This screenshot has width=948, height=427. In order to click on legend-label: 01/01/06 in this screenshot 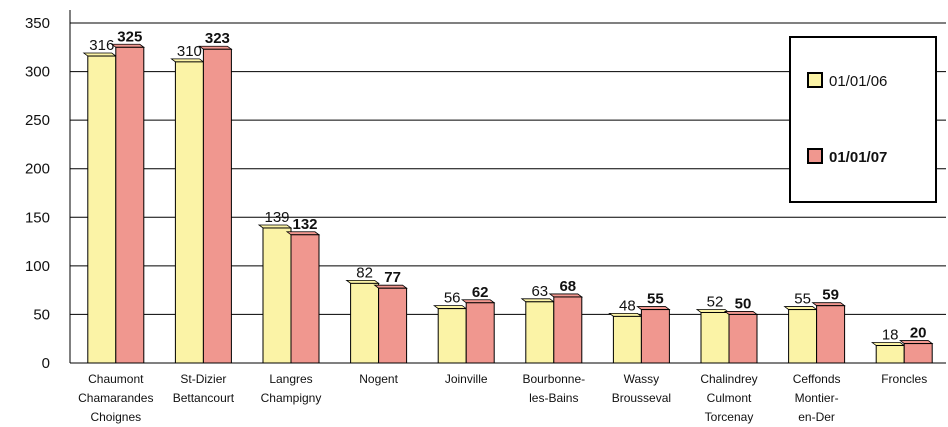, I will do `click(858, 81)`.